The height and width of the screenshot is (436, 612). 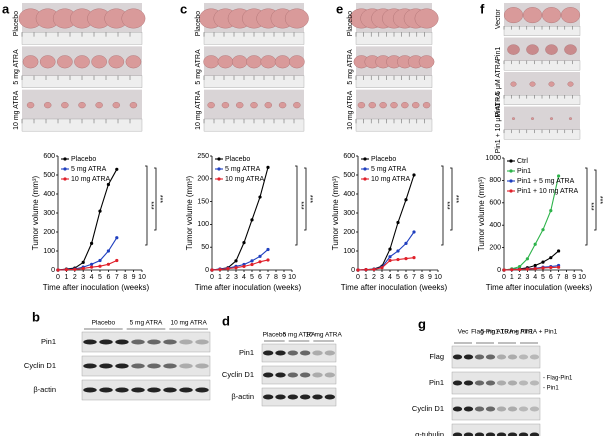 I want to click on row-label: Cyclin D1, so click(x=238, y=374).